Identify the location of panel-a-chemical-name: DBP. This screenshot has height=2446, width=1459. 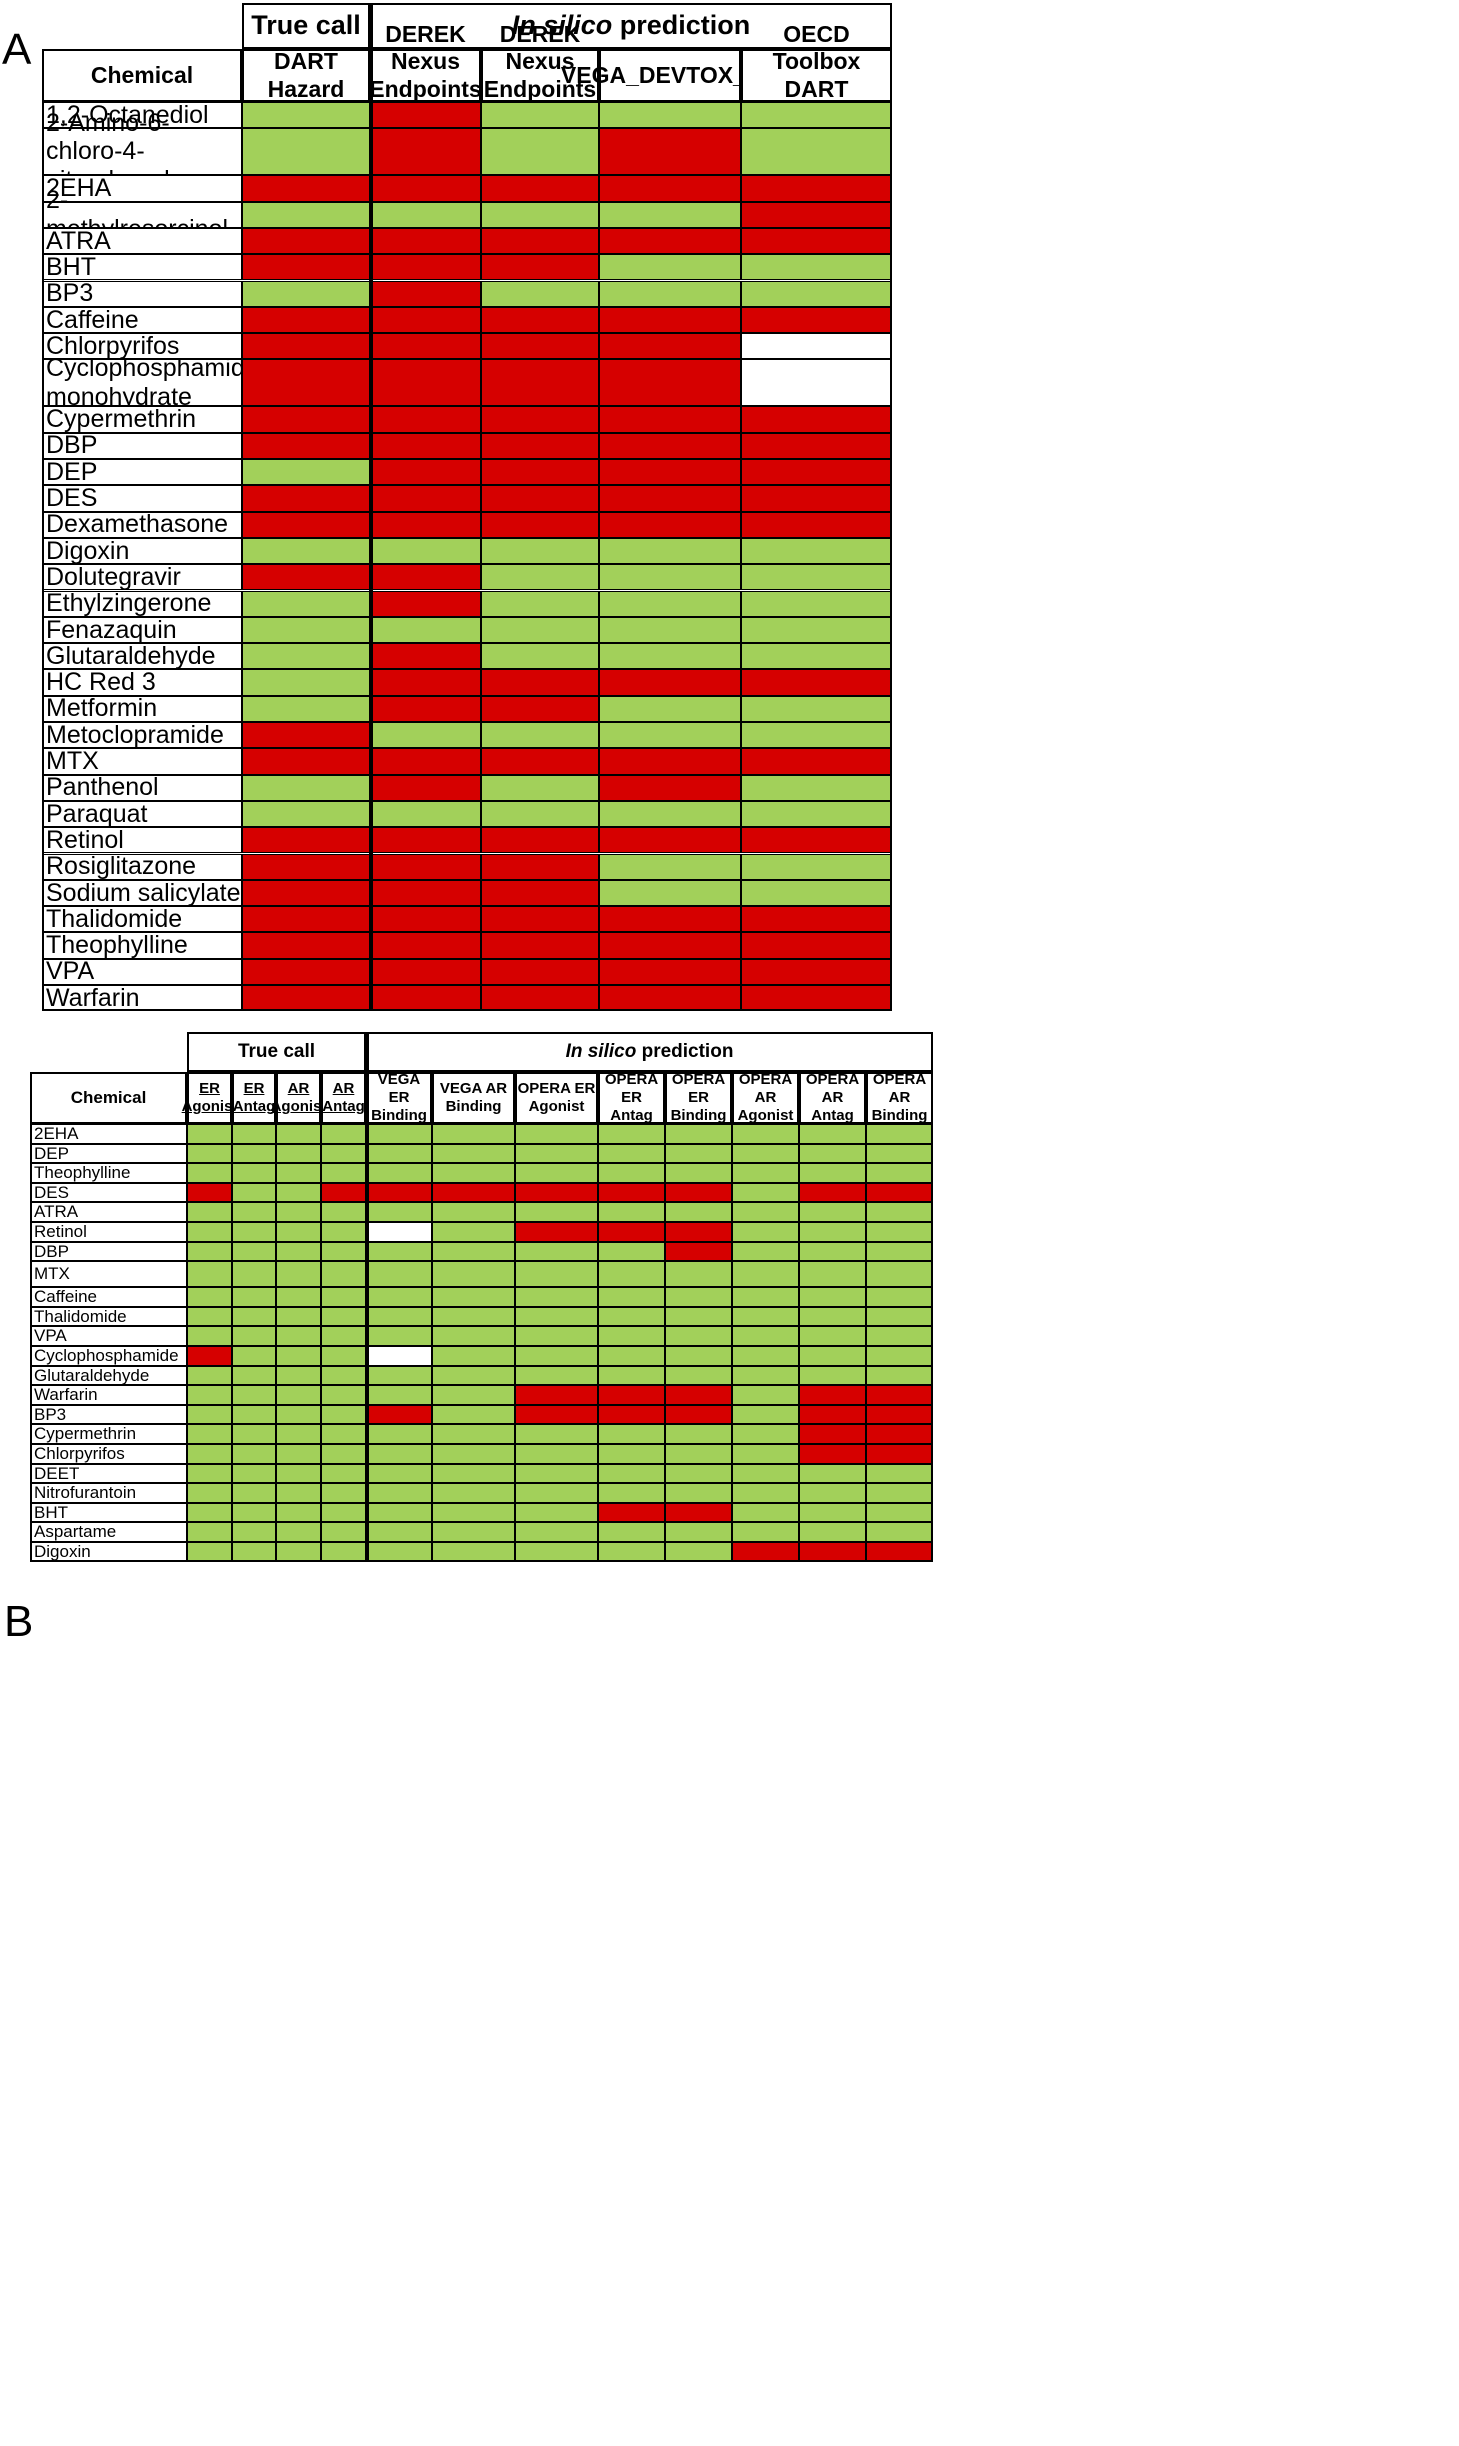
(142, 445).